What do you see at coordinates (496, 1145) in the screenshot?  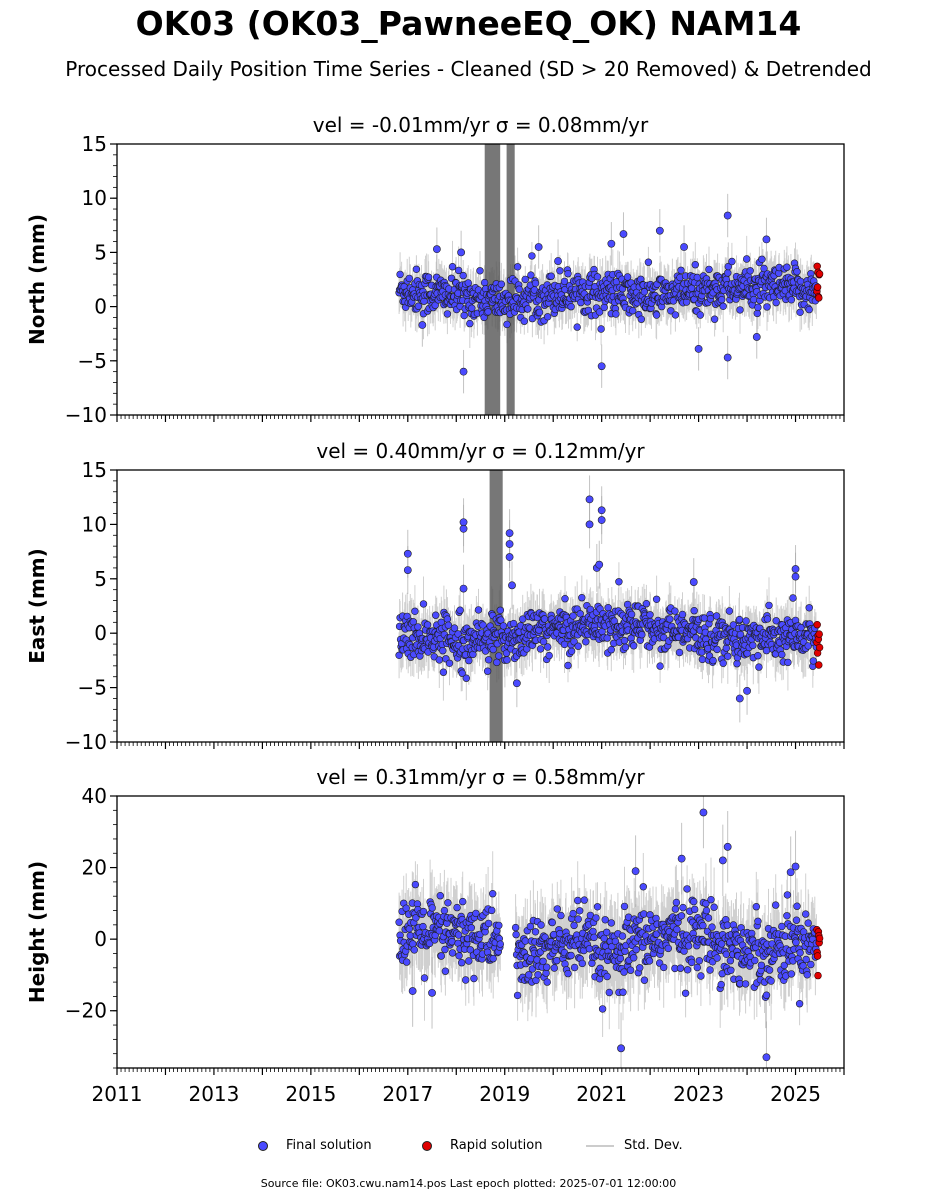 I see `legend-rapid-label: Rapid solution` at bounding box center [496, 1145].